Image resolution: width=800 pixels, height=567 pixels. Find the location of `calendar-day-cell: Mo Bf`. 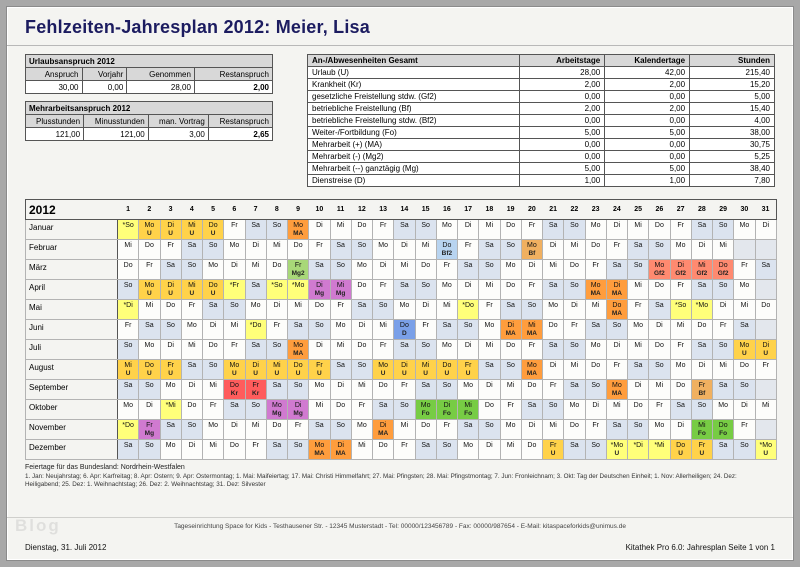

calendar-day-cell: Mo Bf is located at coordinates (532, 249).